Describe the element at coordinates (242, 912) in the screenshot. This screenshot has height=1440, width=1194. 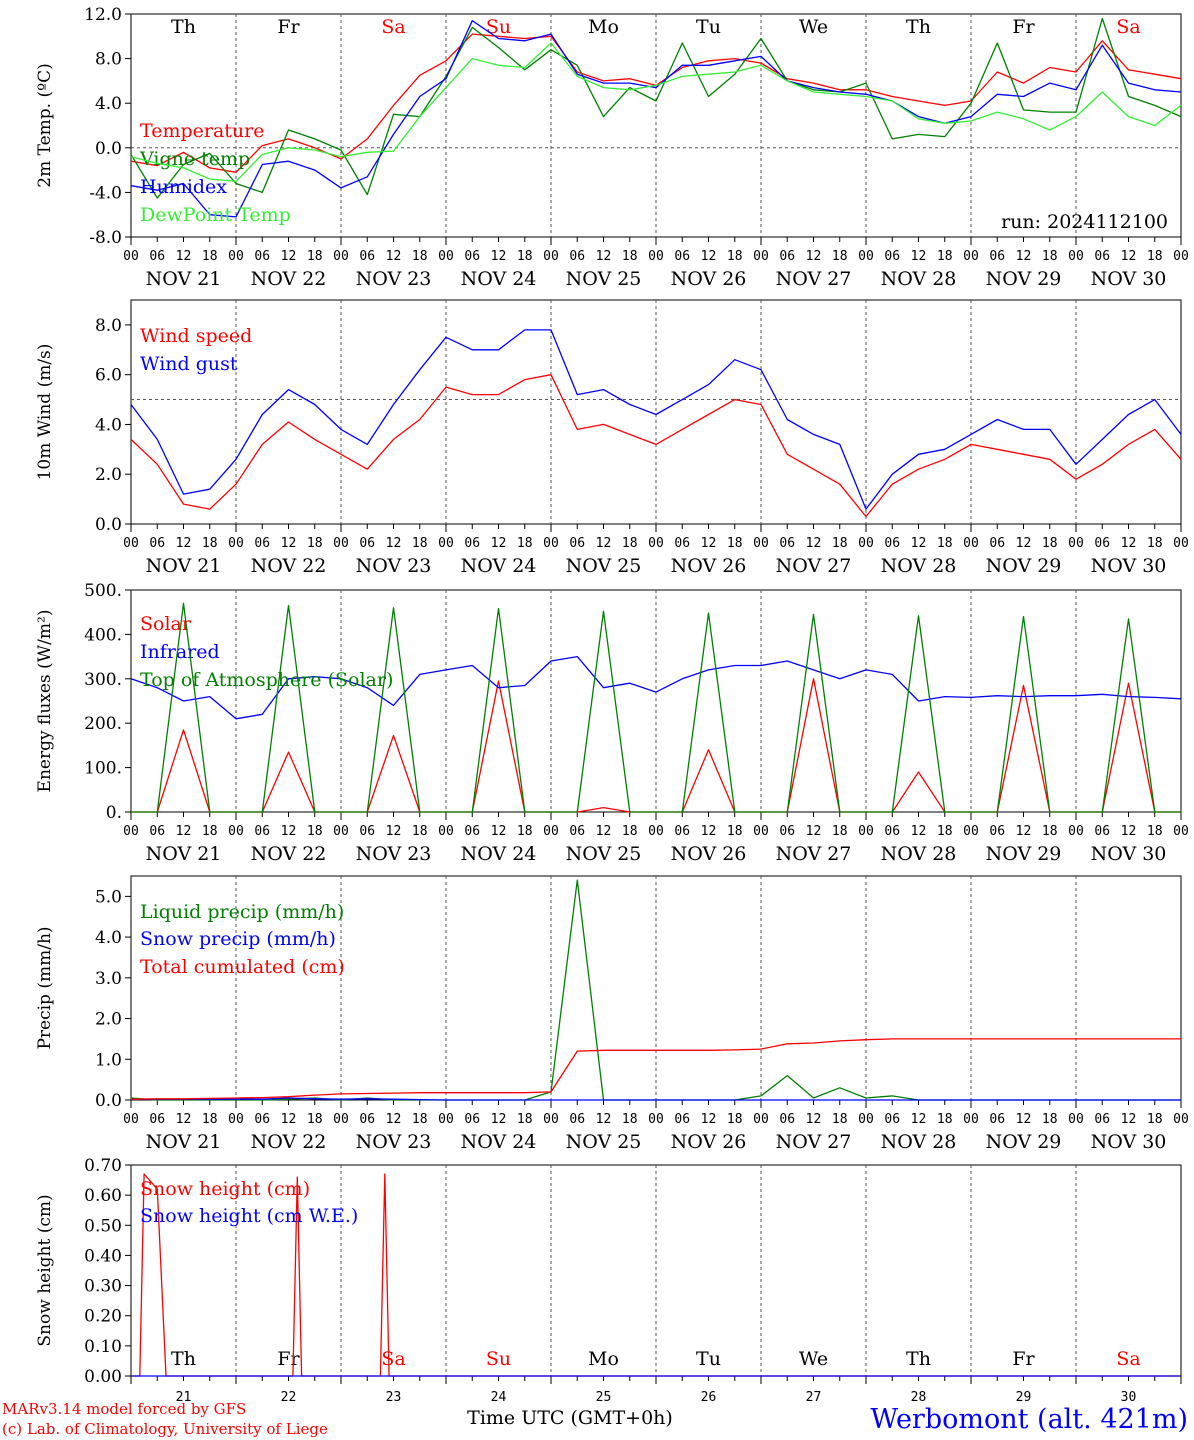
I see `legend-entry: Liquid precip (mm/h)` at that location.